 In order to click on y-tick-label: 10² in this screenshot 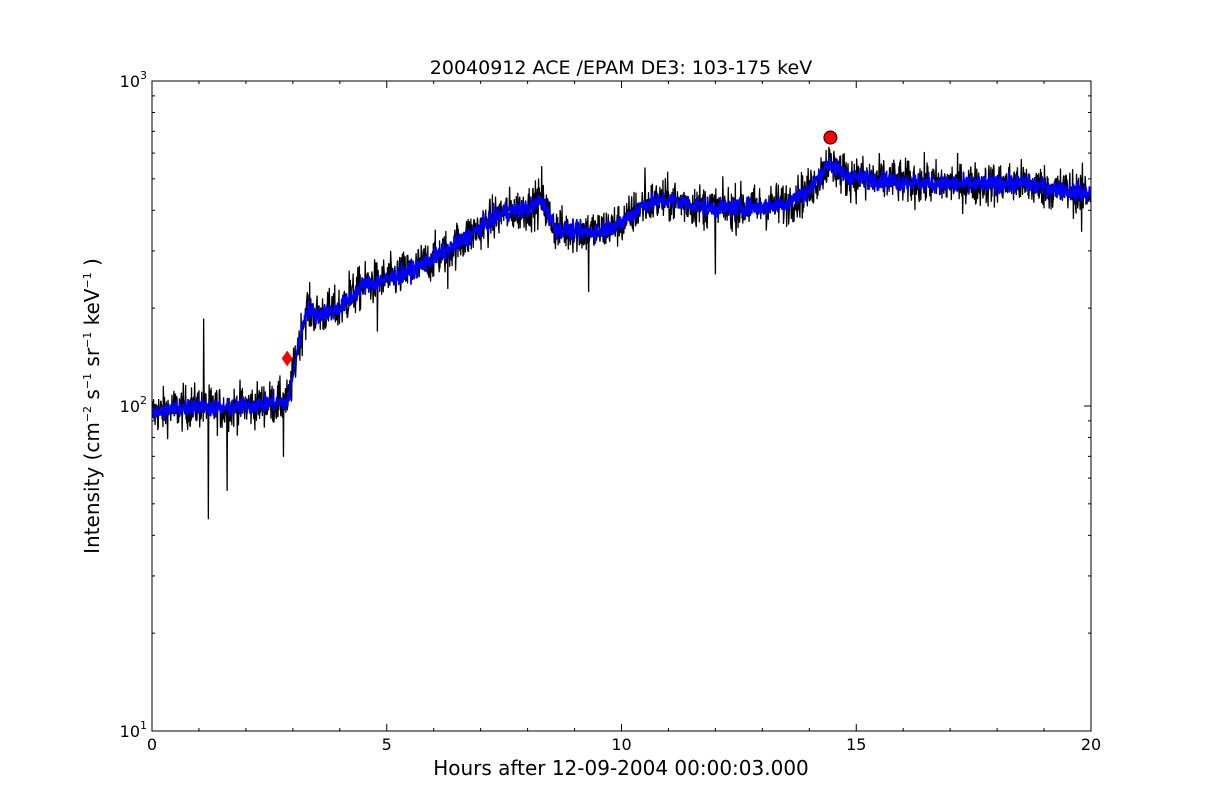, I will do `click(133, 405)`.